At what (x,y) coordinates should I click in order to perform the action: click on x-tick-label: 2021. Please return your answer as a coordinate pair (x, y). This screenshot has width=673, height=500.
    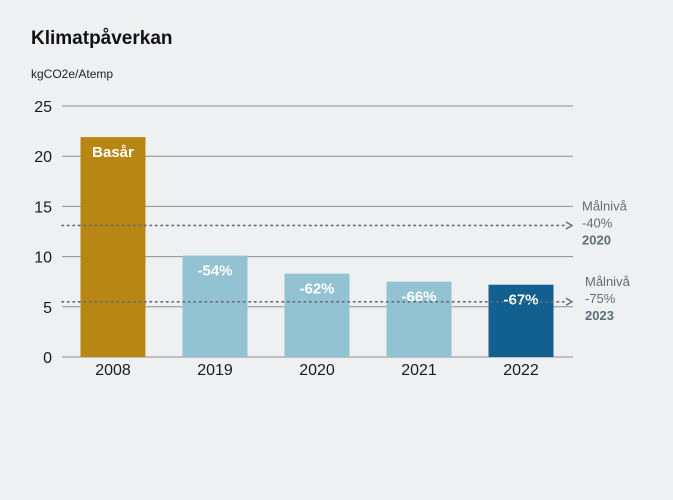
    Looking at the image, I should click on (419, 370).